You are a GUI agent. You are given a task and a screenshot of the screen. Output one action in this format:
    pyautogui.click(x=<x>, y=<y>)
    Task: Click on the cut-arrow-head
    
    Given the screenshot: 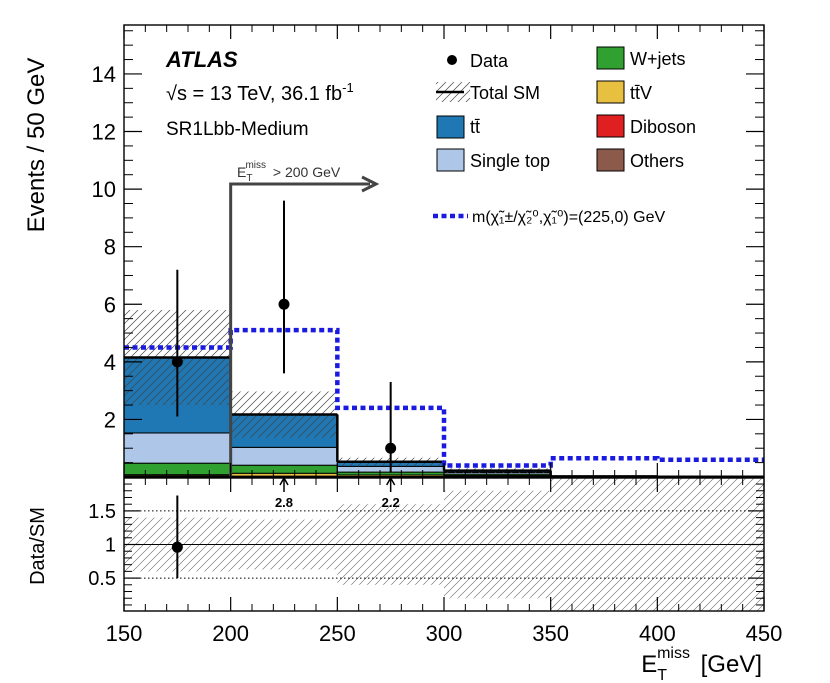 What is the action you would take?
    pyautogui.click(x=370, y=184)
    